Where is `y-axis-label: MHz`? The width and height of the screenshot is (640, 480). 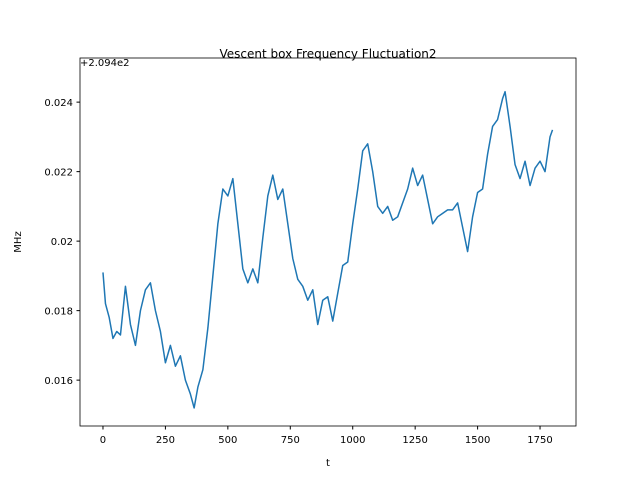
y-axis-label: MHz is located at coordinates (18, 241).